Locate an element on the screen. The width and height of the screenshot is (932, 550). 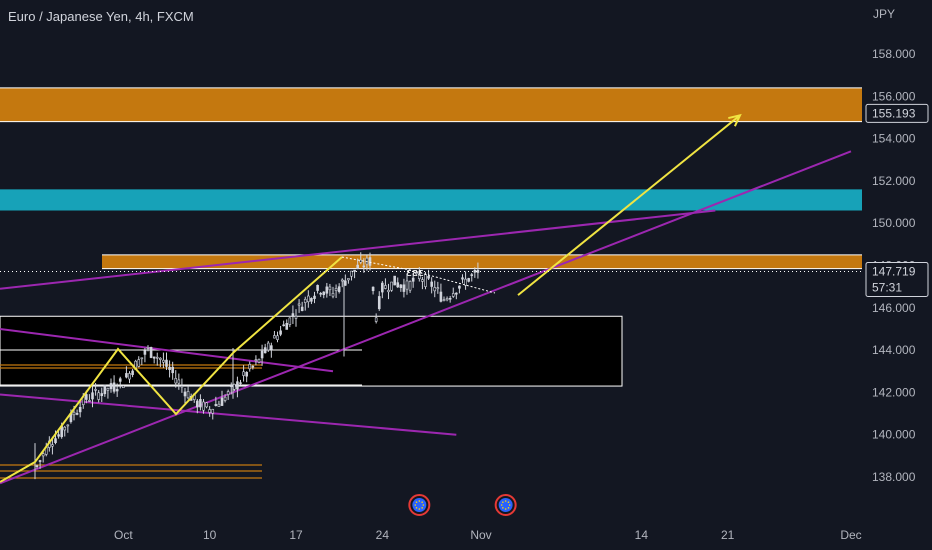
economic-events is located at coordinates (462, 505).